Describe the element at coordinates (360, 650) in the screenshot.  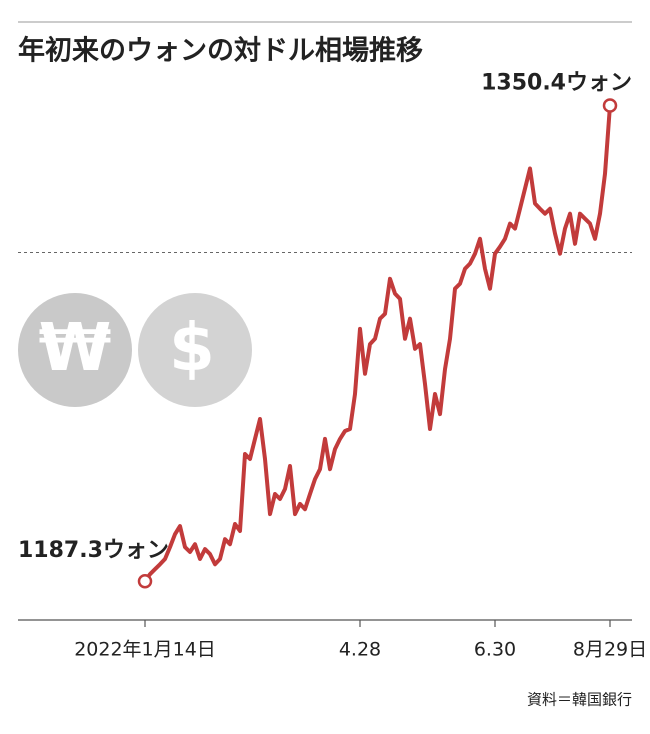
I see `x-tick-label: 4.28` at that location.